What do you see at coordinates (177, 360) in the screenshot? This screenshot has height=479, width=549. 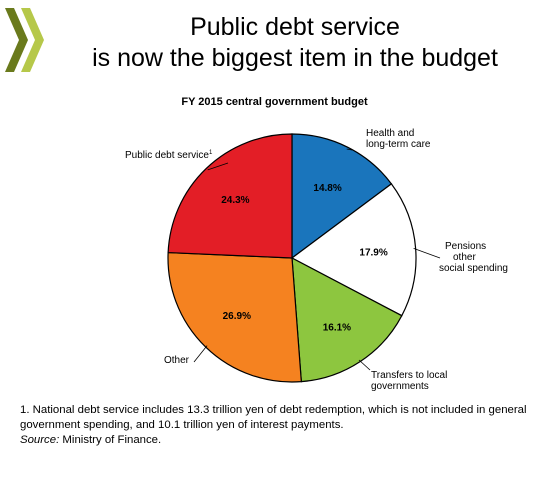 I see `category-label-other: Other` at bounding box center [177, 360].